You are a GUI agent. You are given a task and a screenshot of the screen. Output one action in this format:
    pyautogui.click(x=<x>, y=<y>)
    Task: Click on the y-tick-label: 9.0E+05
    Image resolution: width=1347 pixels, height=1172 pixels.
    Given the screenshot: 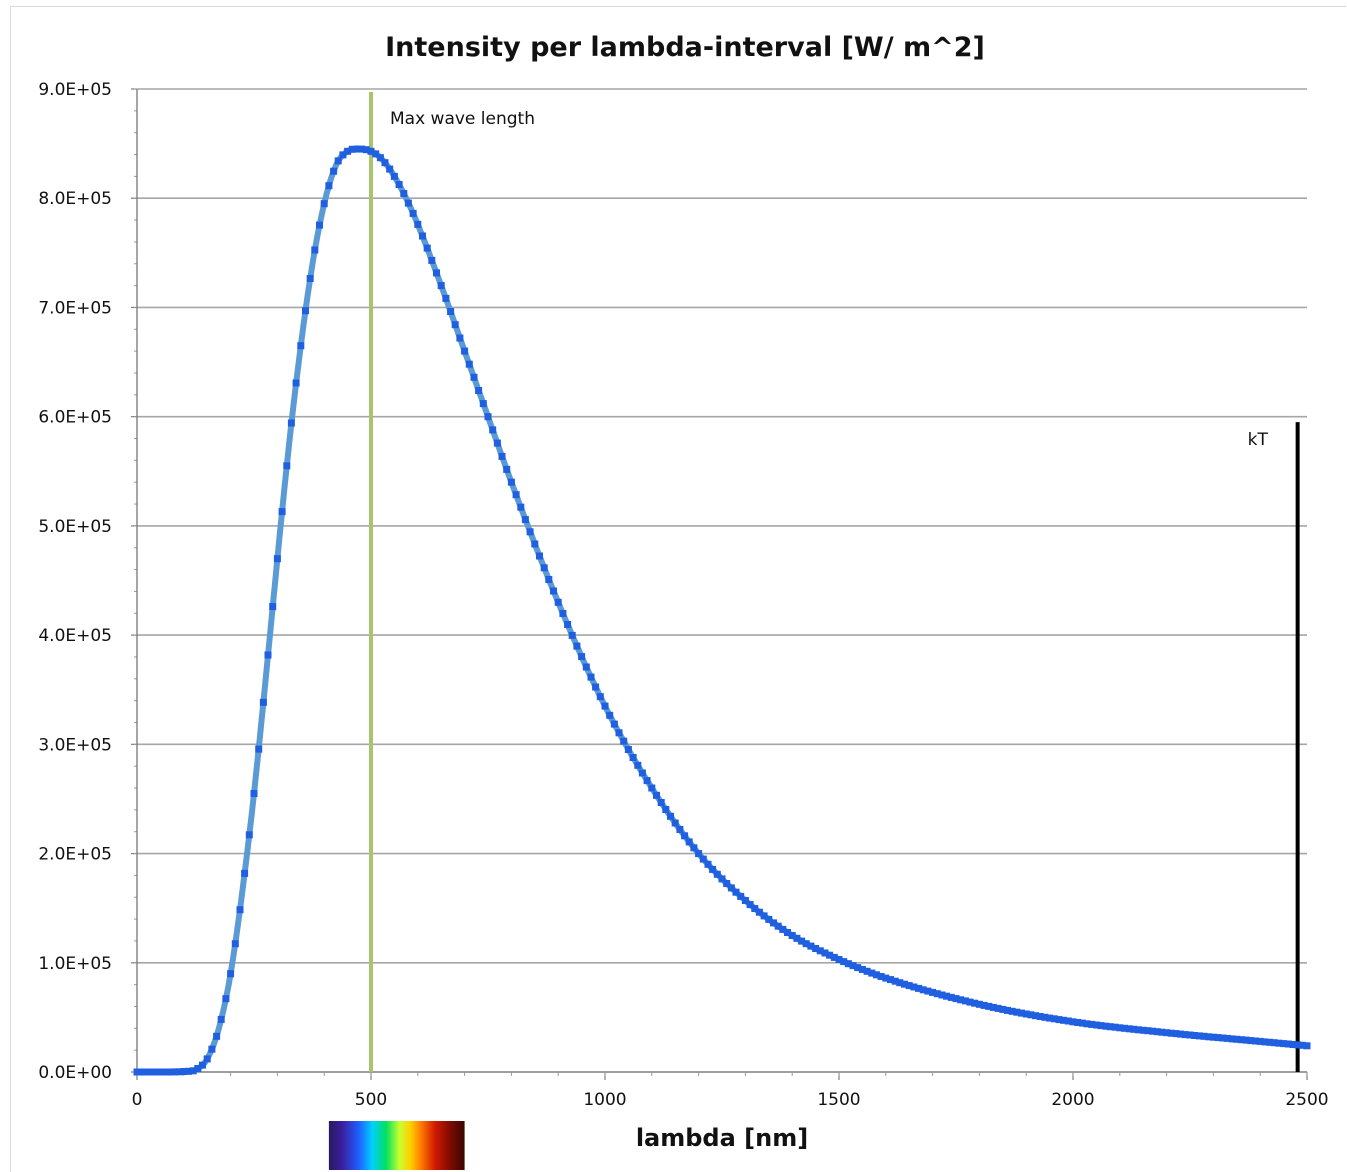 What is the action you would take?
    pyautogui.click(x=75, y=90)
    